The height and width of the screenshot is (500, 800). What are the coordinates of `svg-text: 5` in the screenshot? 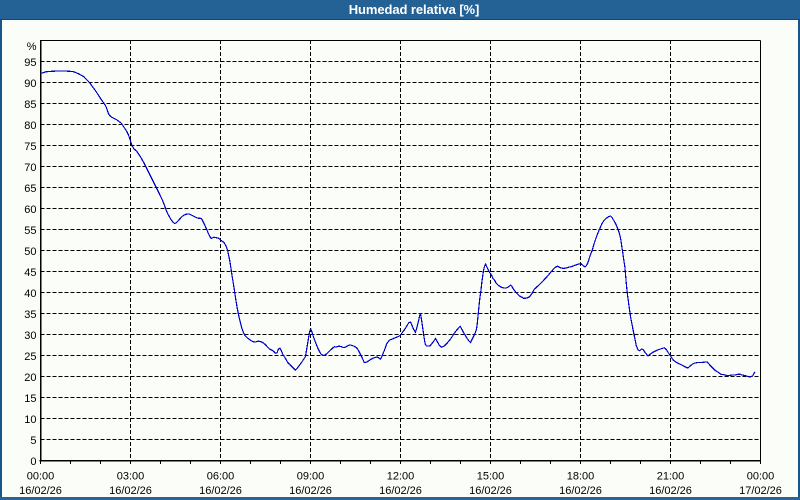 It's located at (33, 441).